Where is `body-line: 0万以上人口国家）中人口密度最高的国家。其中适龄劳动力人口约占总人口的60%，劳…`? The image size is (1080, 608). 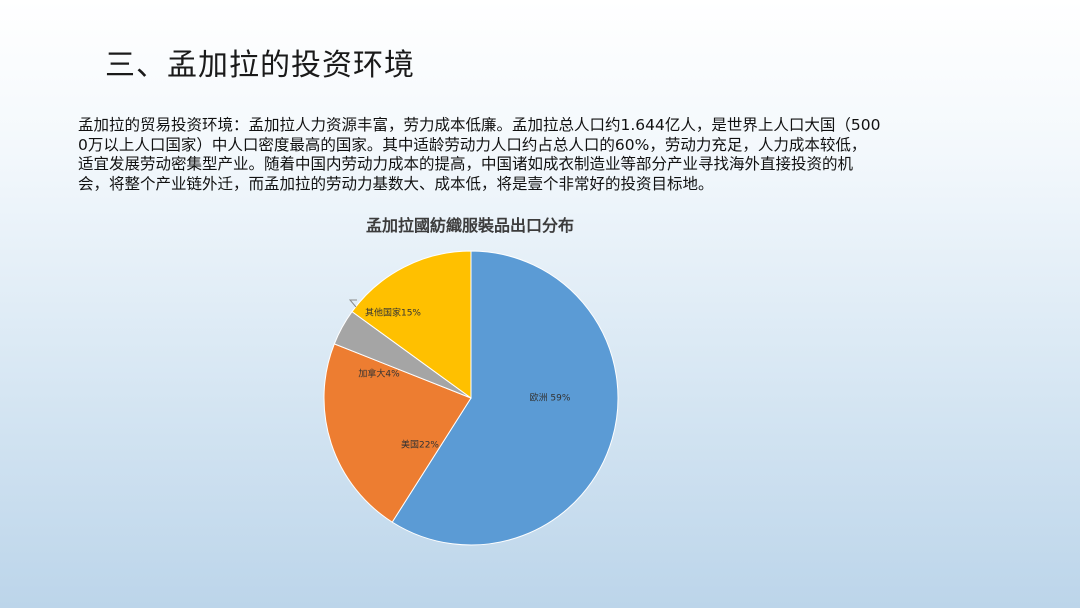 body-line: 0万以上人口国家）中人口密度最高的国家。其中适龄劳动力人口约占总人口的60%，劳… is located at coordinates (472, 144).